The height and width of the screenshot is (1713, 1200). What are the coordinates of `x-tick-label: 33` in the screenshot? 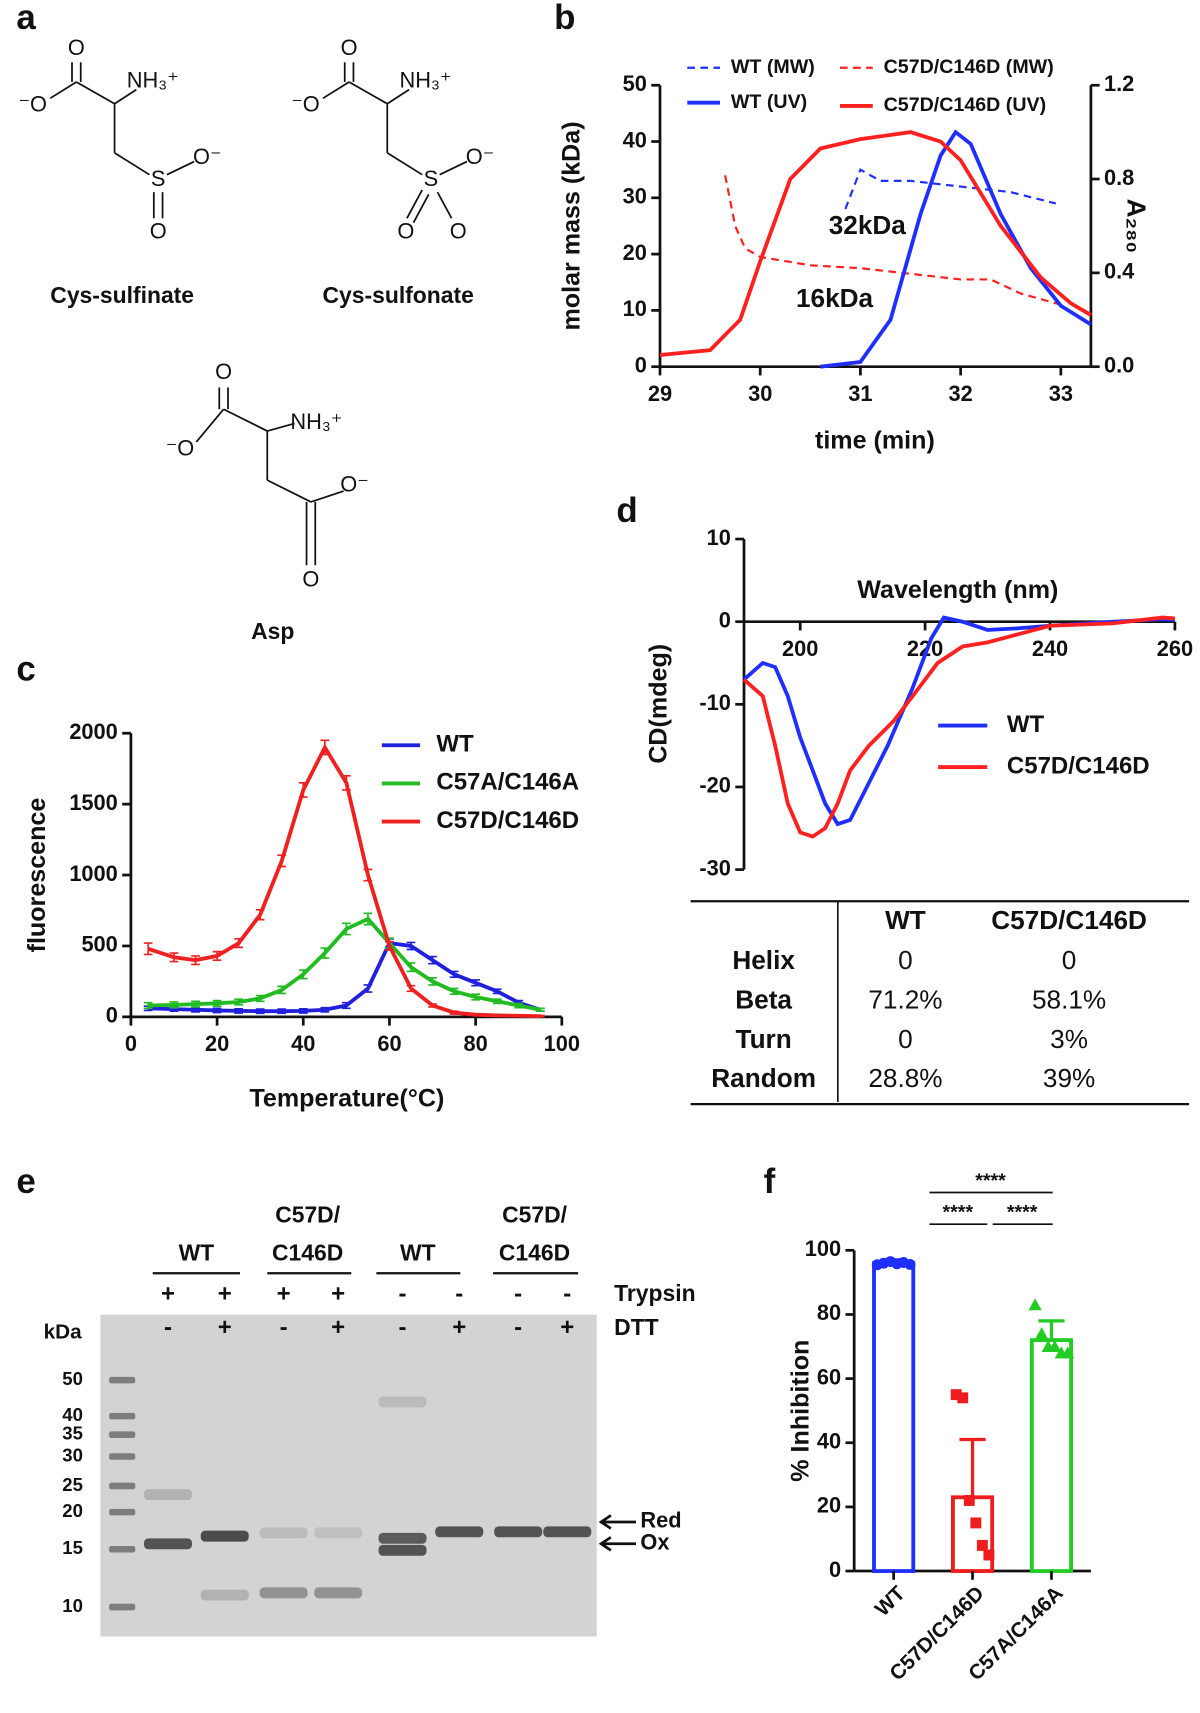 It's located at (1061, 393).